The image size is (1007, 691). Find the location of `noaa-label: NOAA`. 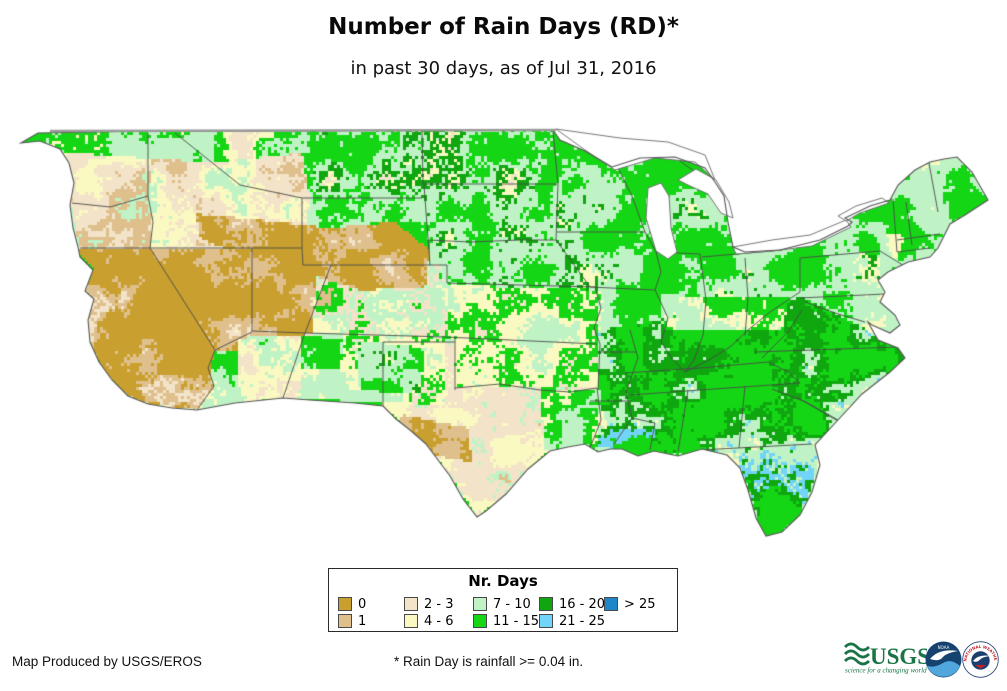

noaa-label: NOAA is located at coordinates (944, 647).